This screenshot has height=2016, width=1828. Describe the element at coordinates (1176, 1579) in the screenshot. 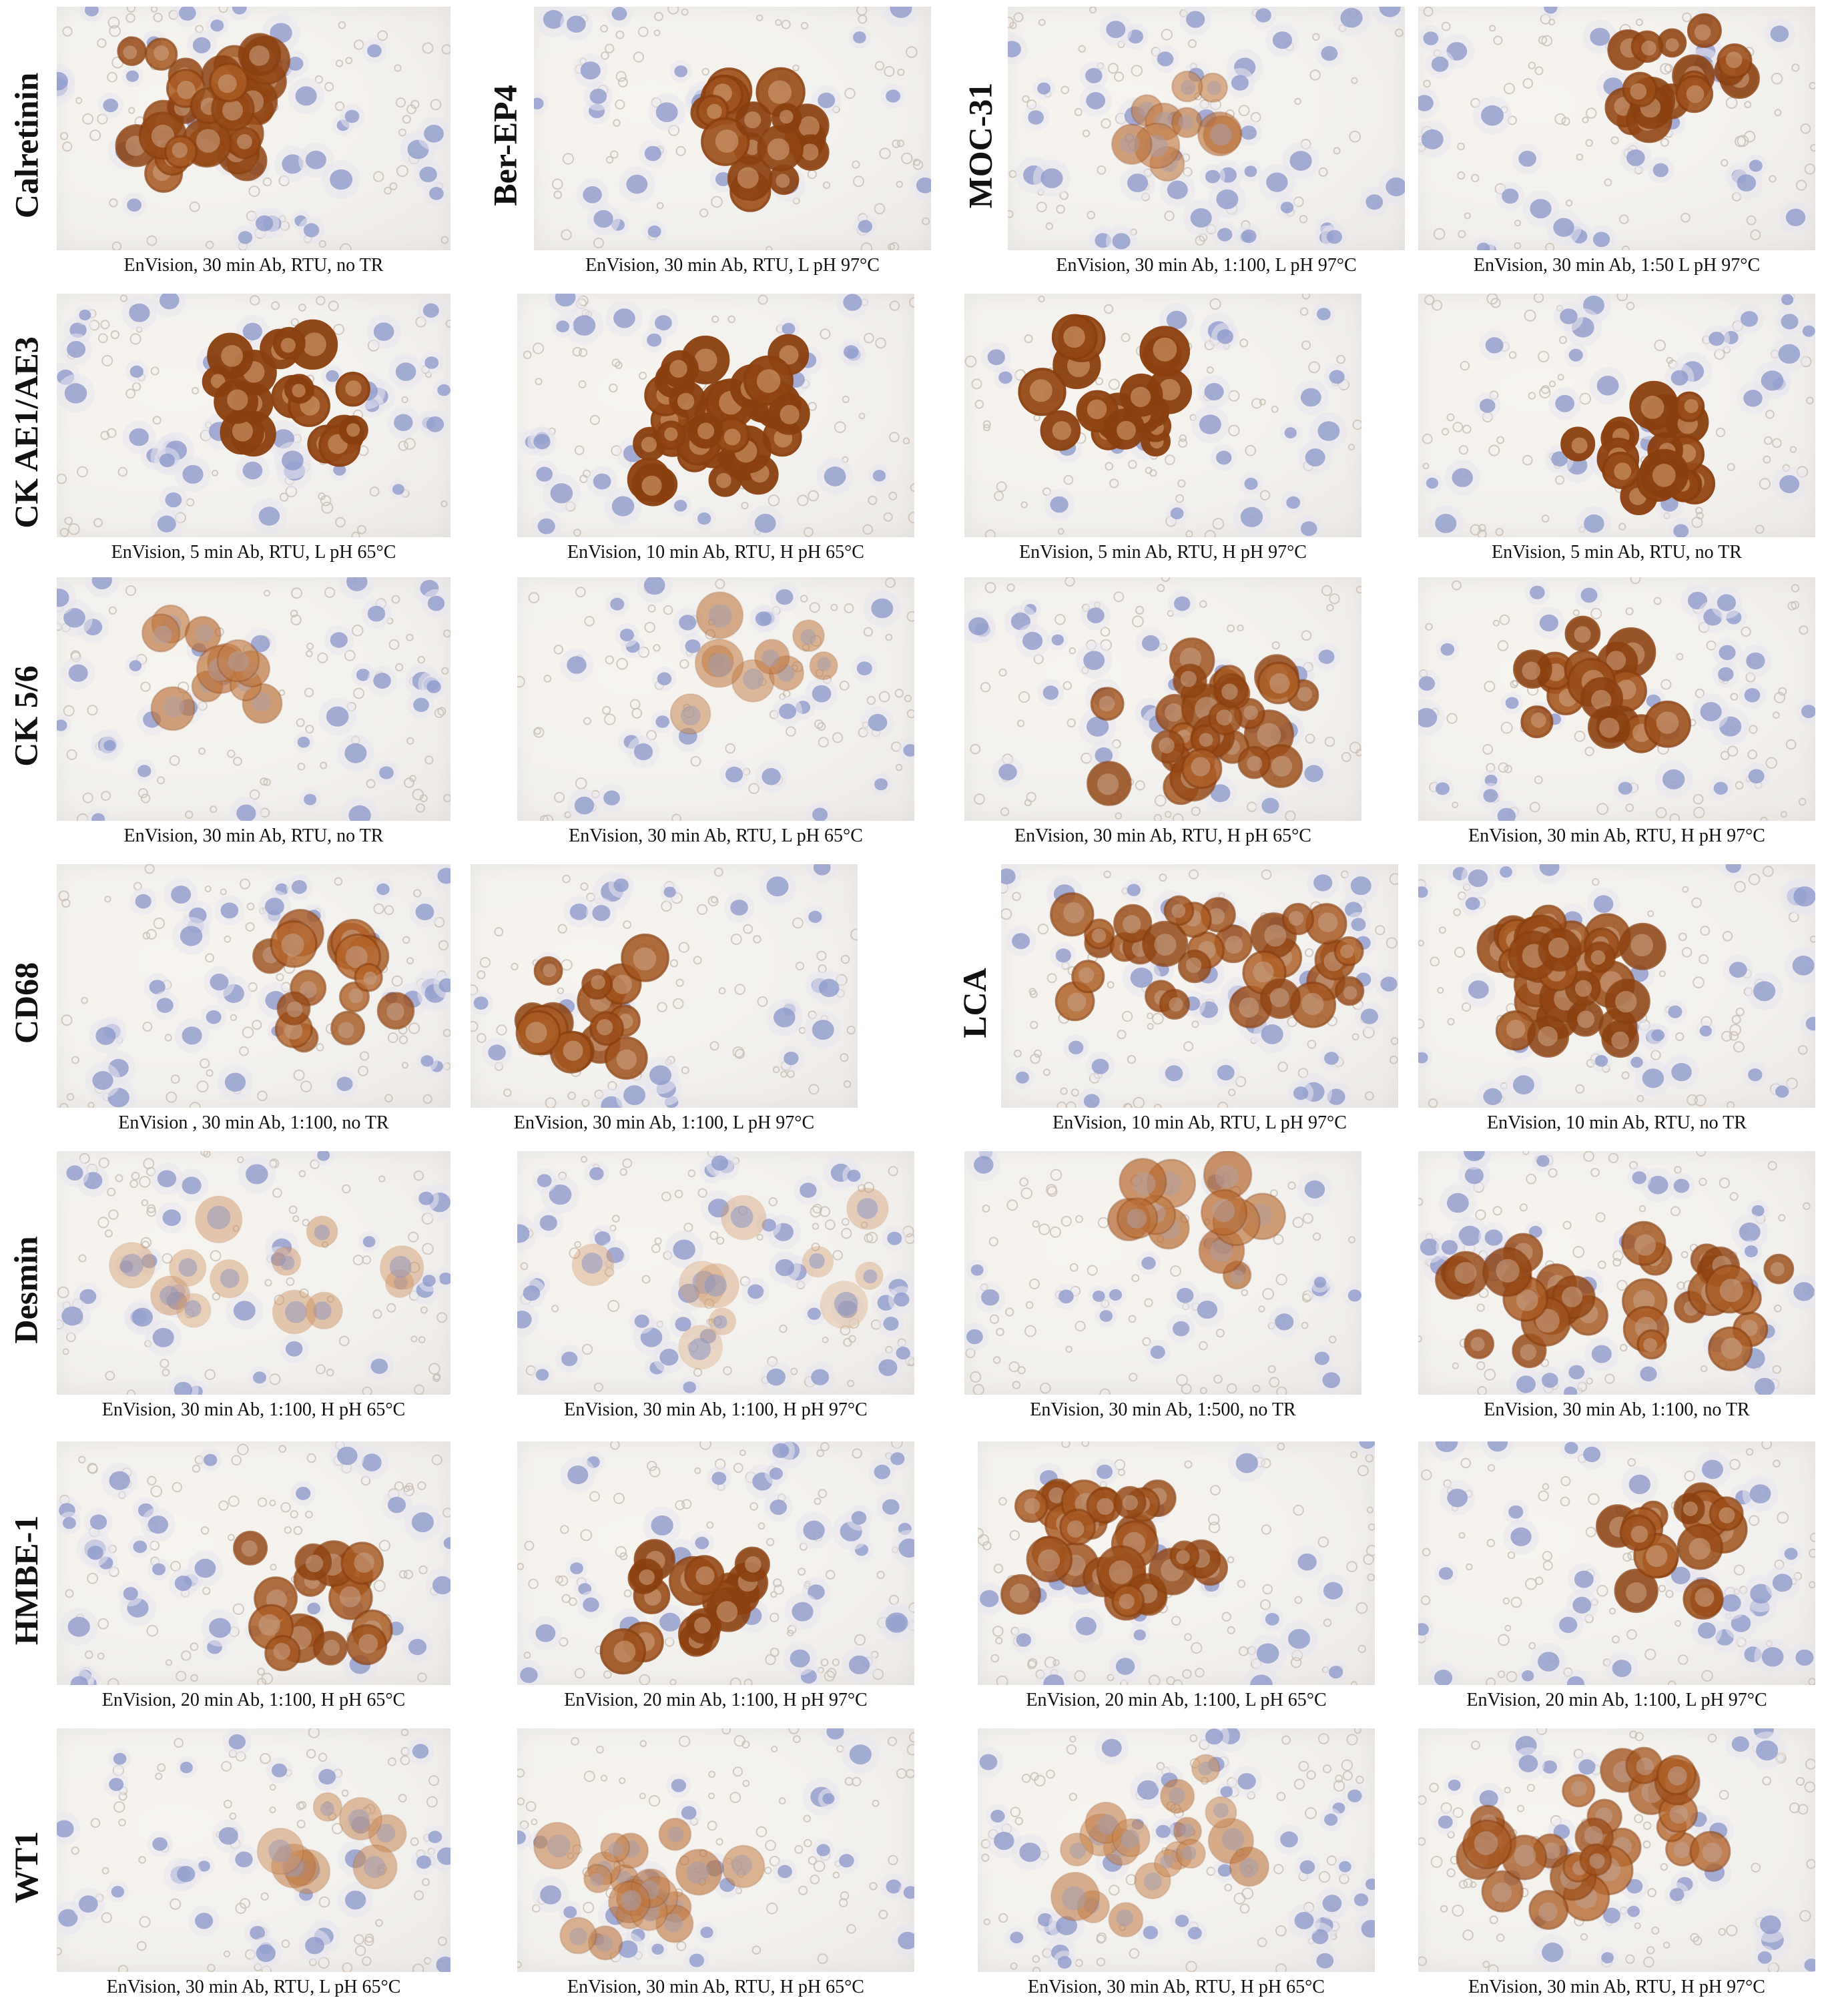

I see `micrograph-panel: EnVision, 20 min Ab, 1:100, L pH 65°C` at that location.